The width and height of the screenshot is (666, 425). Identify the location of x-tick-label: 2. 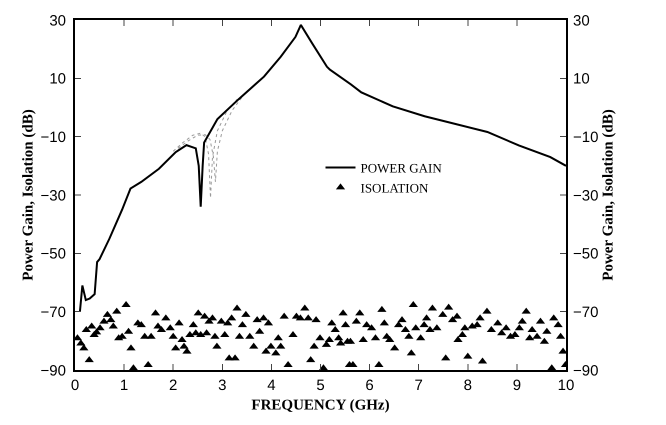
(173, 385).